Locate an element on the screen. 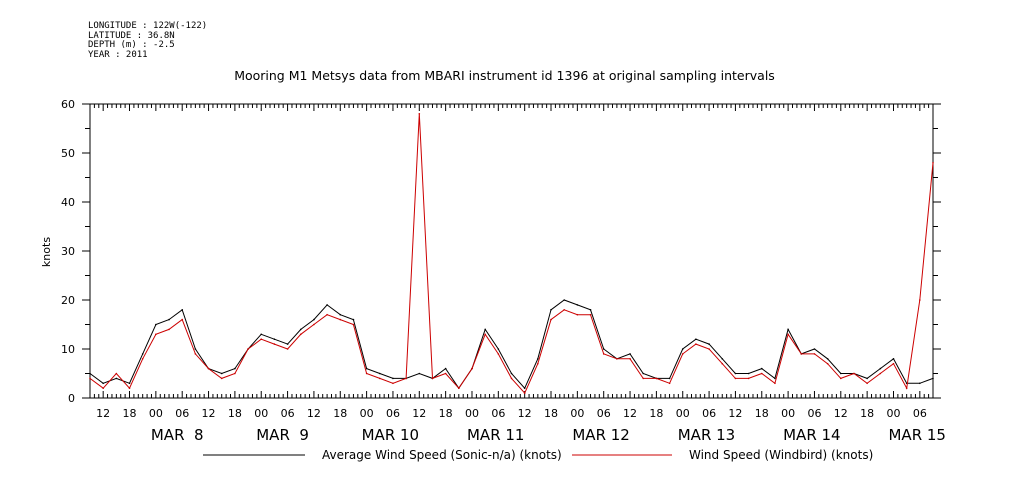 The image size is (1009, 504). depth-text: DEPTH (m) : -2.5 is located at coordinates (131, 45).